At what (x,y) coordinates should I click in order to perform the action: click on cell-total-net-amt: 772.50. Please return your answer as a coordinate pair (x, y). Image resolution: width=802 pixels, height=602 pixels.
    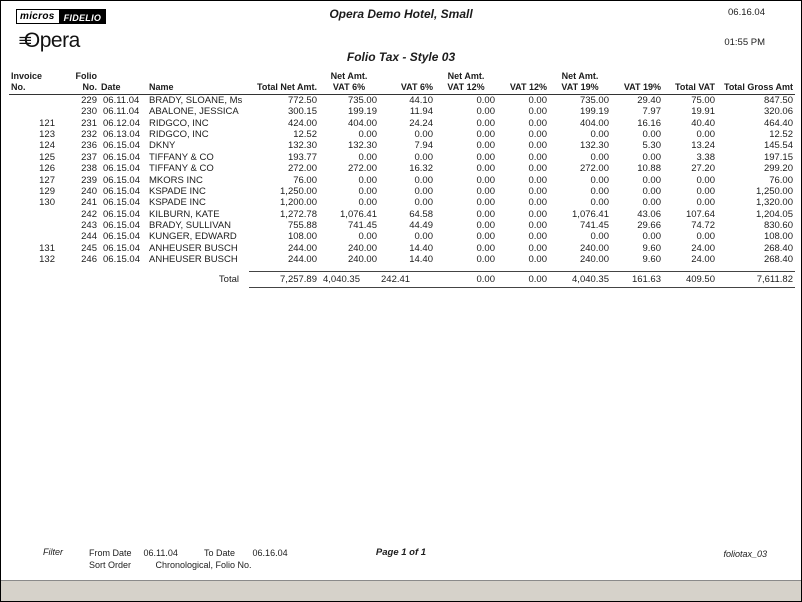
    Looking at the image, I should click on (302, 100).